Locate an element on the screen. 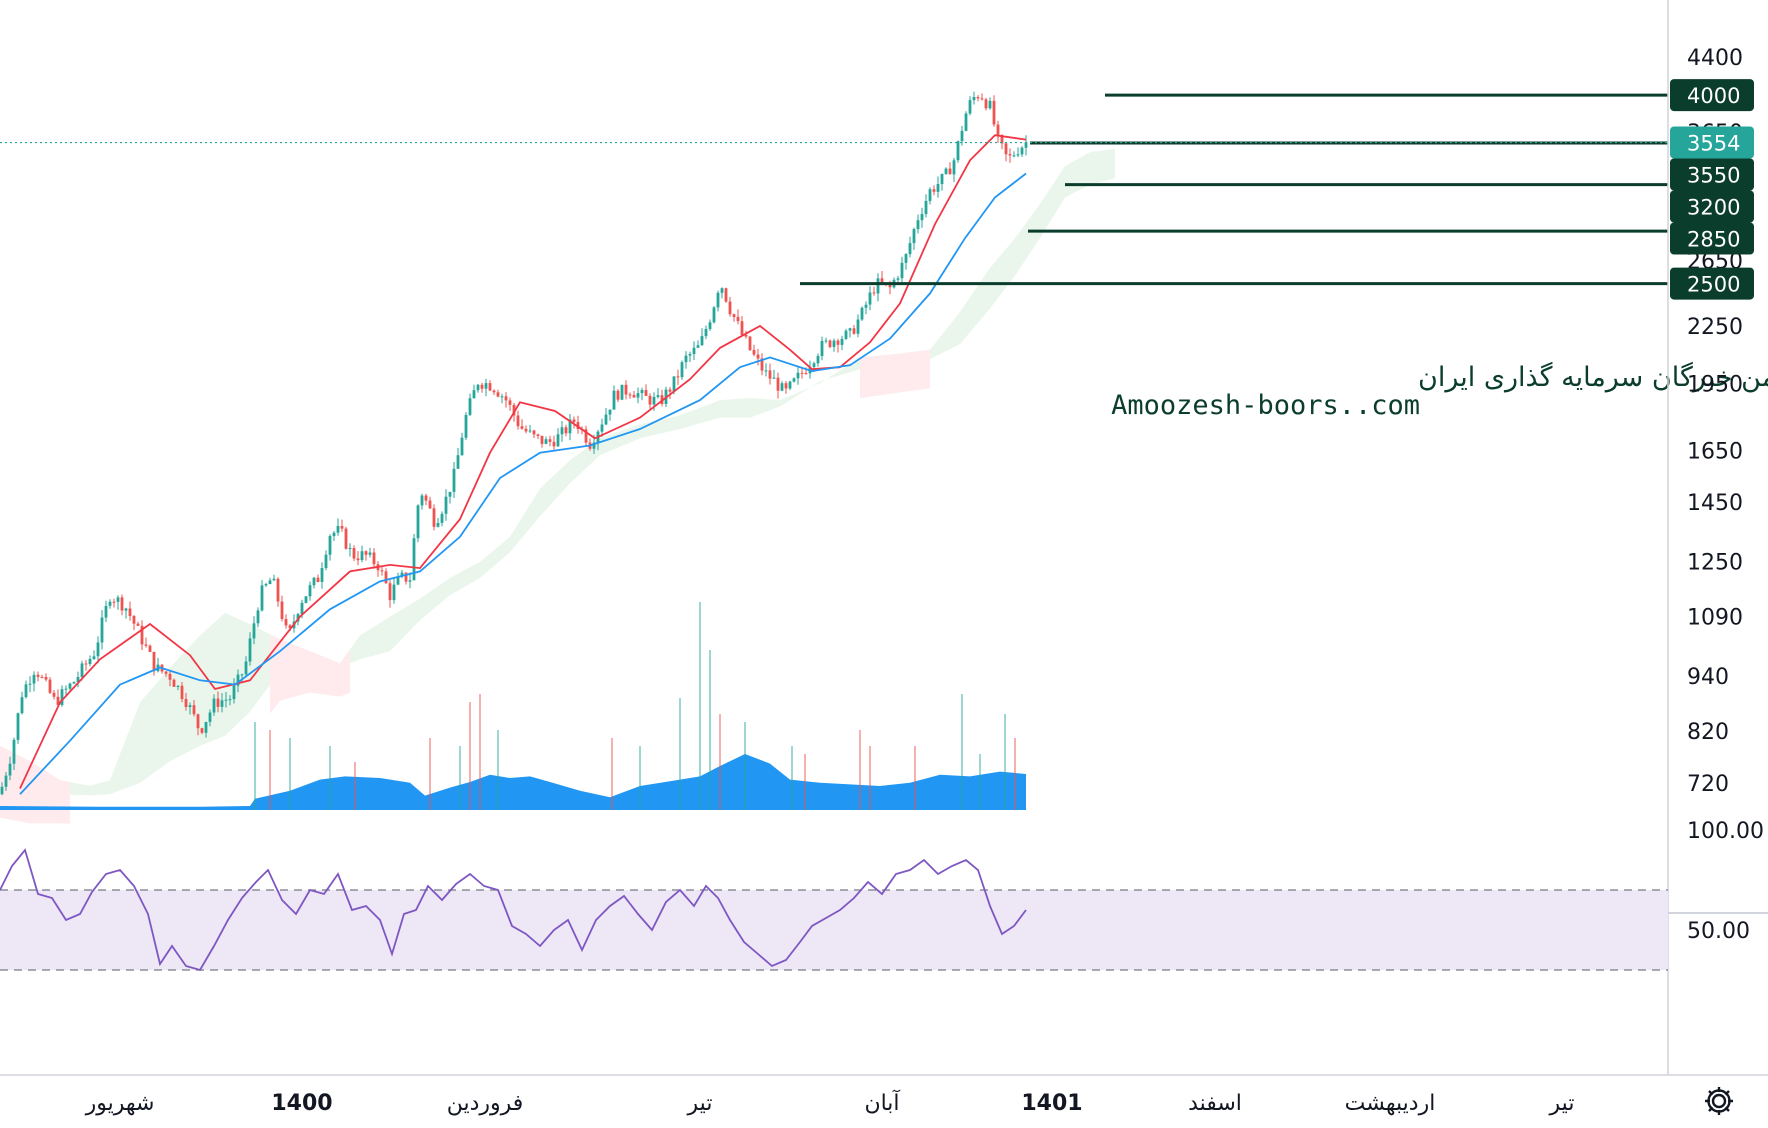 The image size is (1768, 1128). level-tag: 2850 is located at coordinates (1712, 238).